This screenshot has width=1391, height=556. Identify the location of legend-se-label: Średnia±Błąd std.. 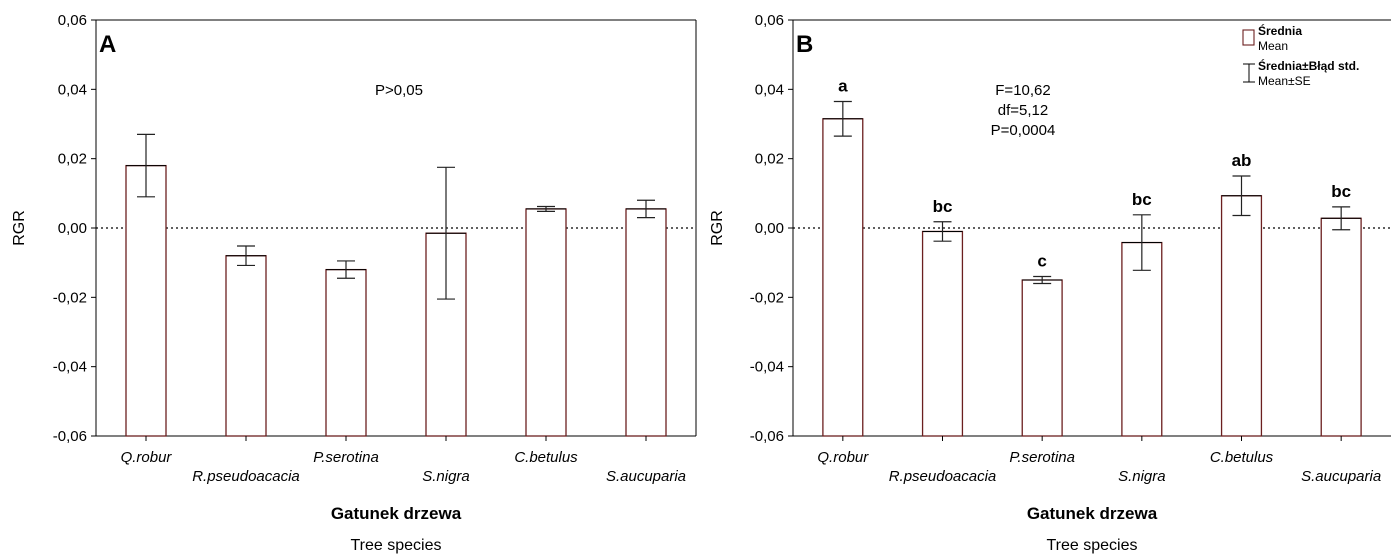
(1308, 65).